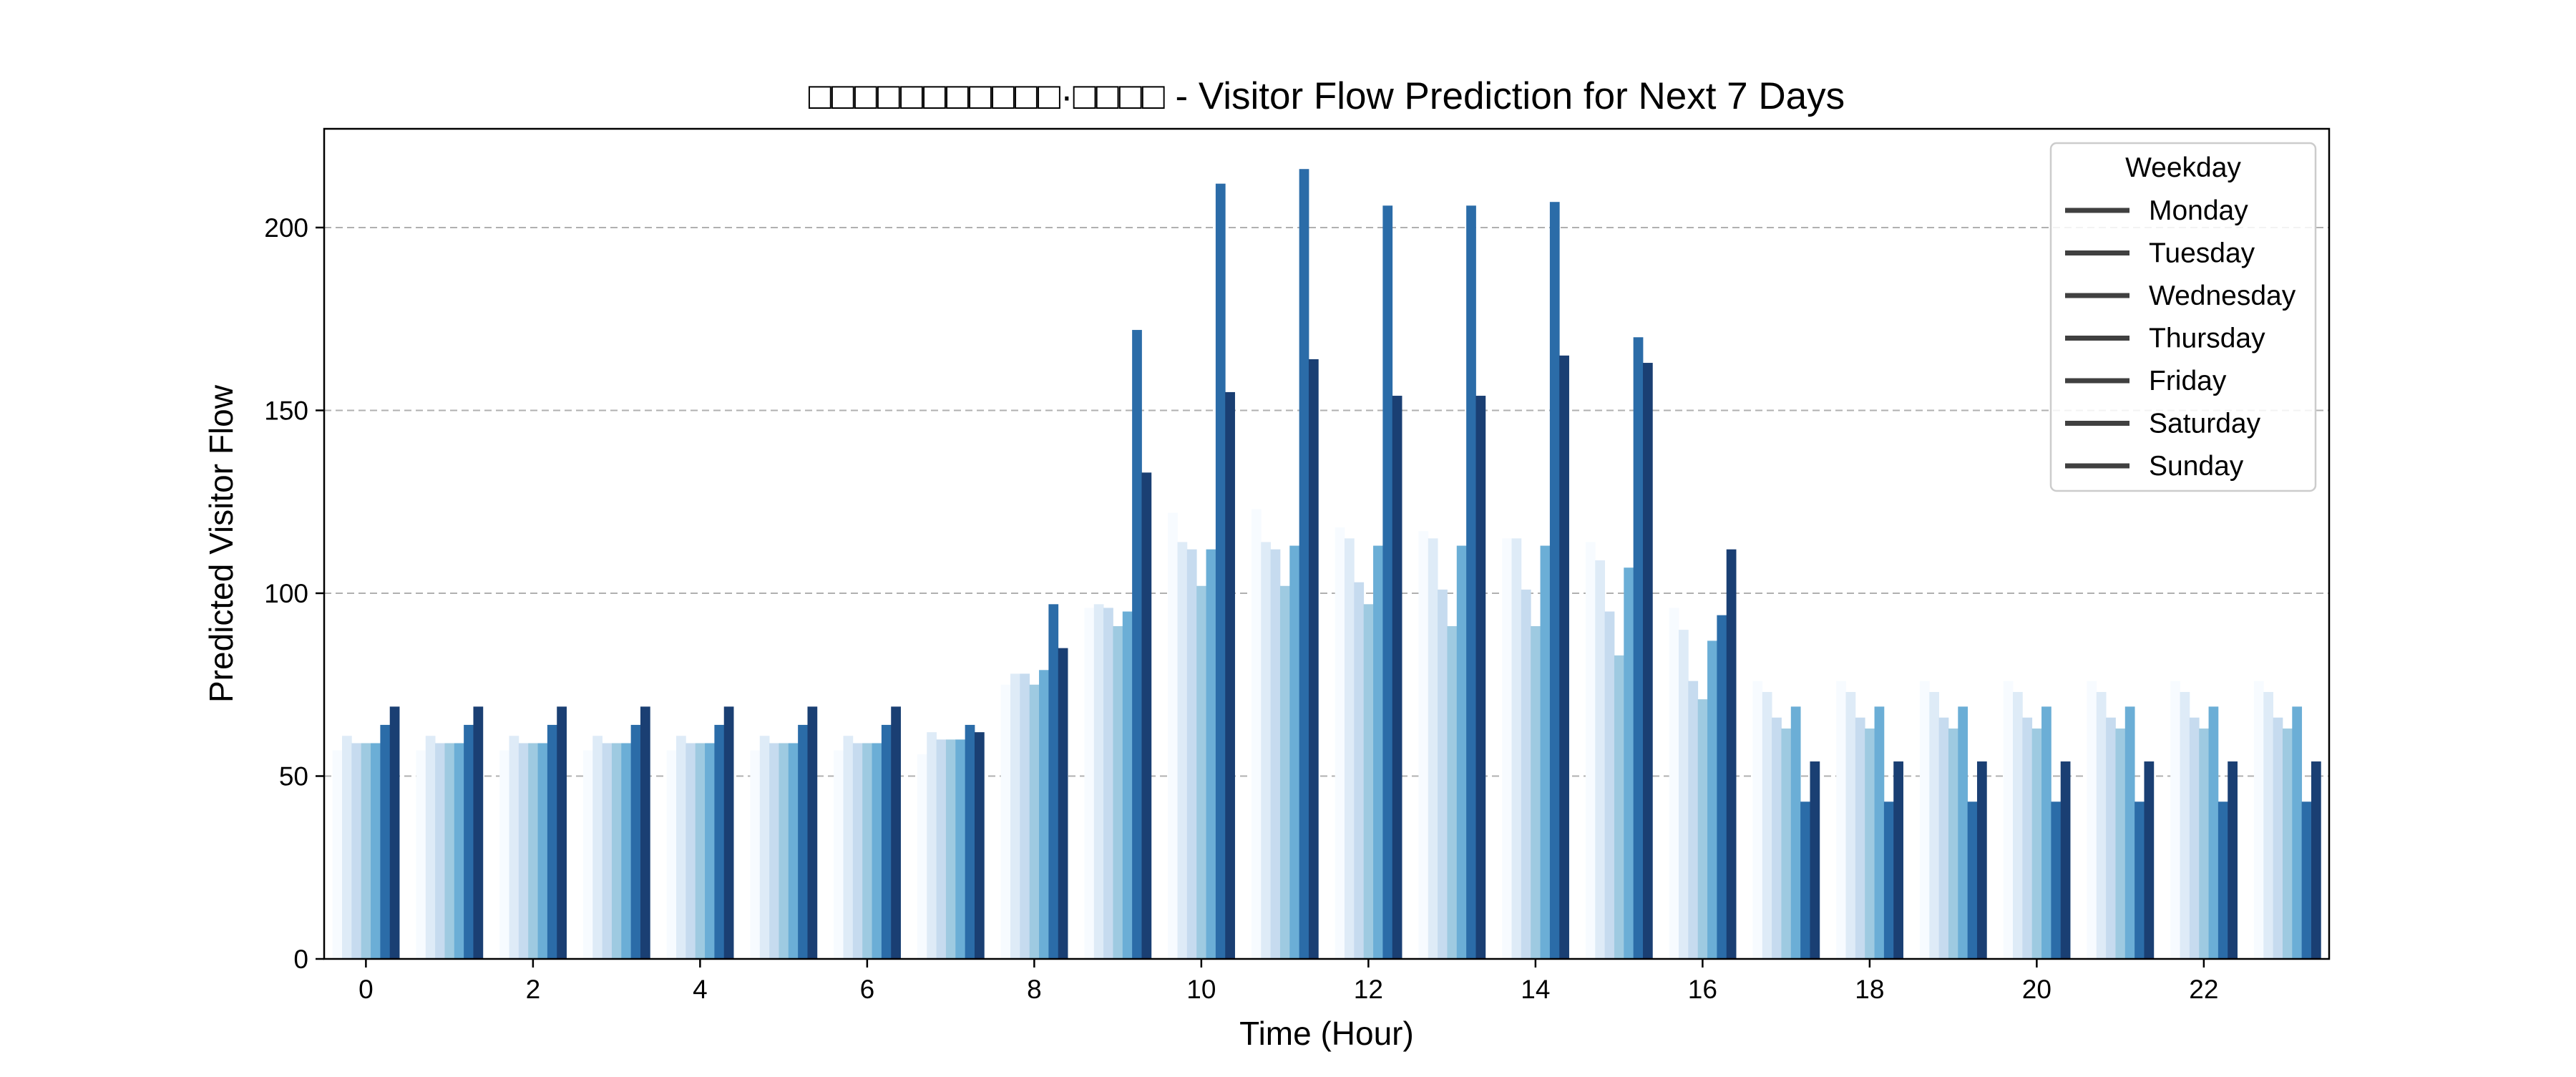  I want to click on legend-entry-label: Tuesday, so click(2202, 253).